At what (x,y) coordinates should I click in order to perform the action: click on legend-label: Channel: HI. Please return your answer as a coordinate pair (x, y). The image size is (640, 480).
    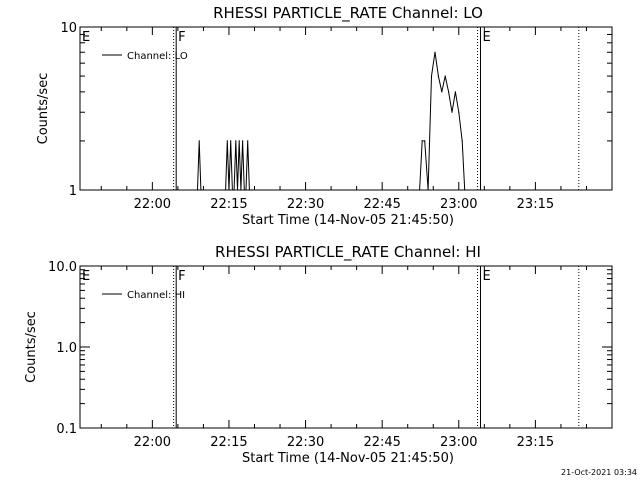
    Looking at the image, I should click on (156, 295).